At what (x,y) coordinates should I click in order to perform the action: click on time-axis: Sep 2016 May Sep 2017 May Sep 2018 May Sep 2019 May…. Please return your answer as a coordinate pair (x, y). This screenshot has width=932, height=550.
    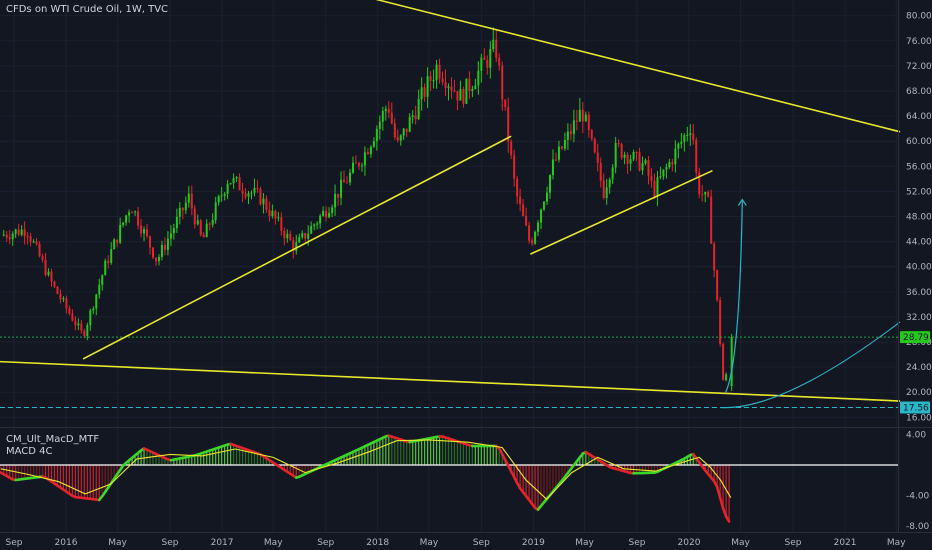
    Looking at the image, I should click on (455, 543).